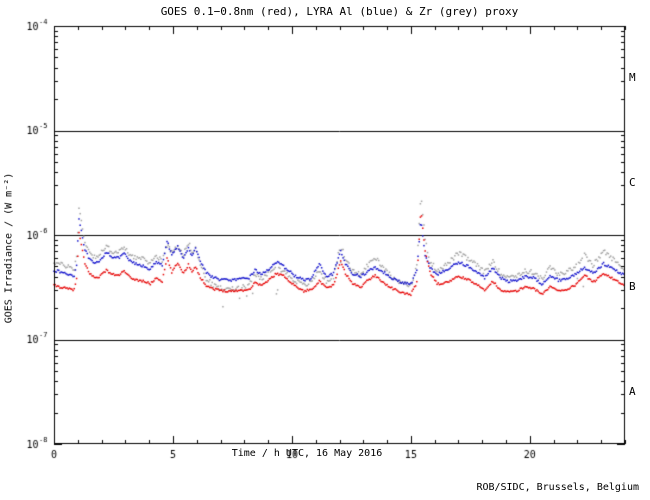 The image size is (650, 500). I want to click on flare-class-label-b: B, so click(632, 286).